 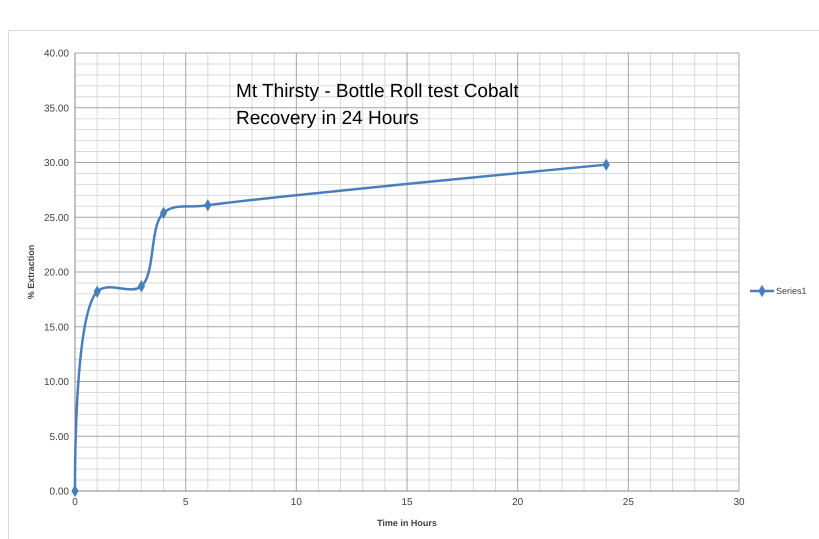 I want to click on x-tick-label: 0, so click(x=75, y=502).